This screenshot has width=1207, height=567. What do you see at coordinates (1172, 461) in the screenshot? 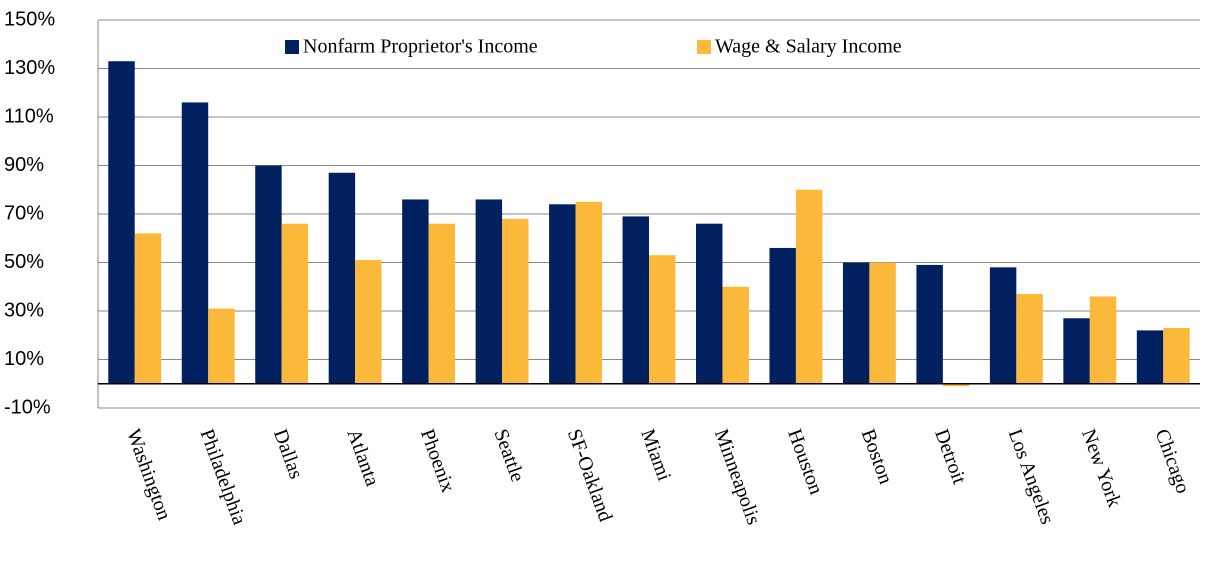
I see `x-tick-label: Chicago` at bounding box center [1172, 461].